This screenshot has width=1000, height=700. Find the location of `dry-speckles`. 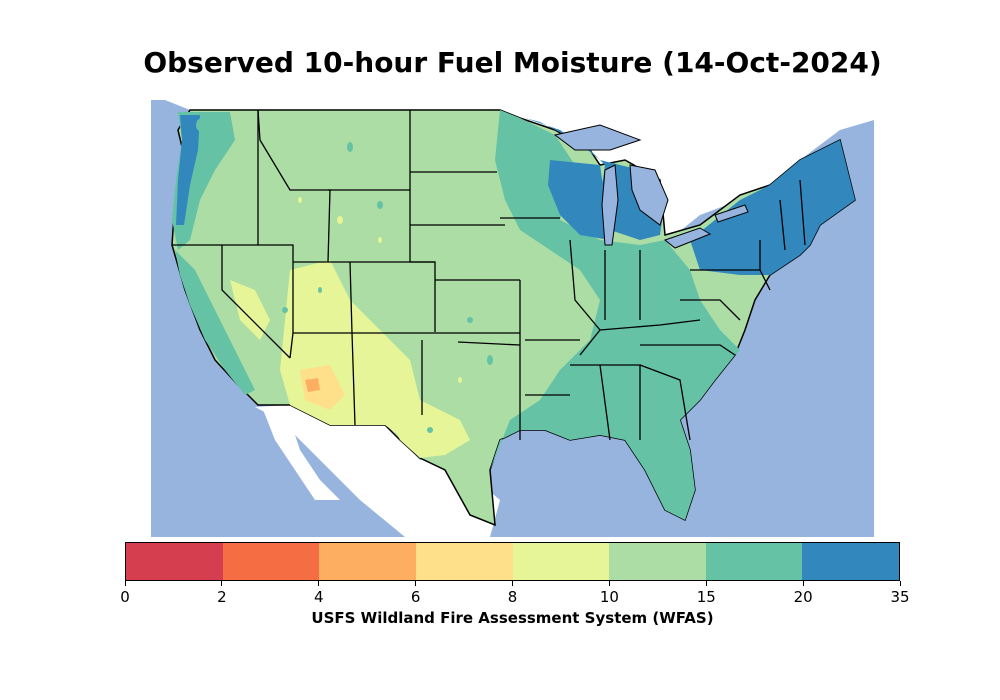

dry-speckles is located at coordinates (380, 290).